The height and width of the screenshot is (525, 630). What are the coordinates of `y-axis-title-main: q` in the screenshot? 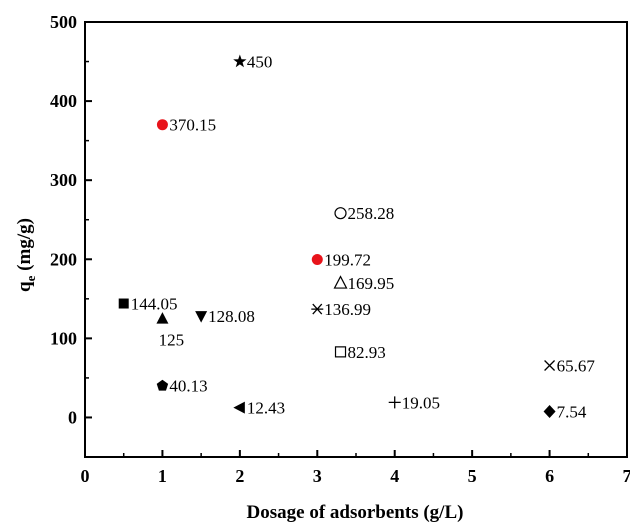 It's located at (24, 286).